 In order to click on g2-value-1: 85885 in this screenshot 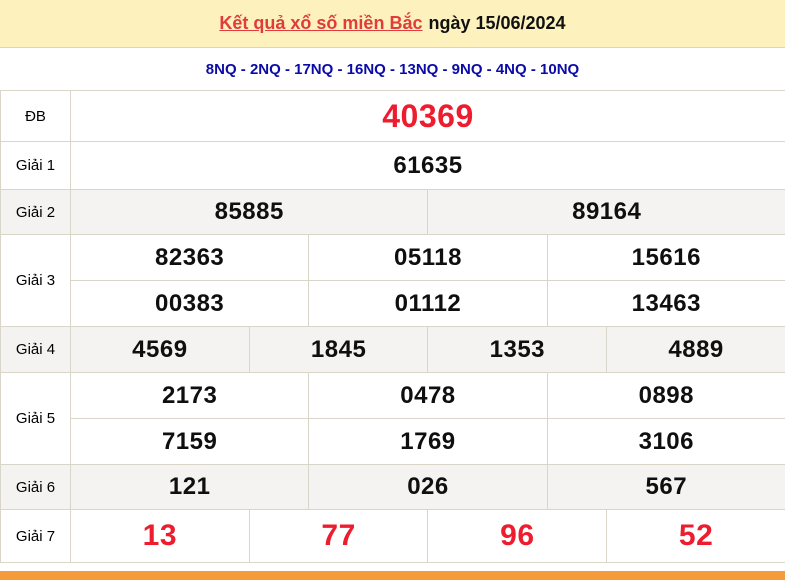, I will do `click(249, 212)`.